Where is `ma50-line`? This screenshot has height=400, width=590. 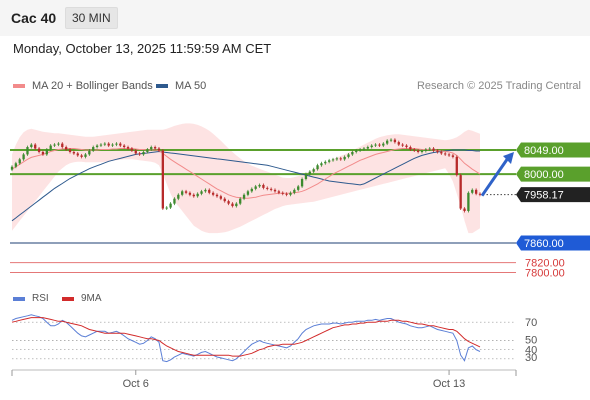
ma50-line is located at coordinates (245, 185).